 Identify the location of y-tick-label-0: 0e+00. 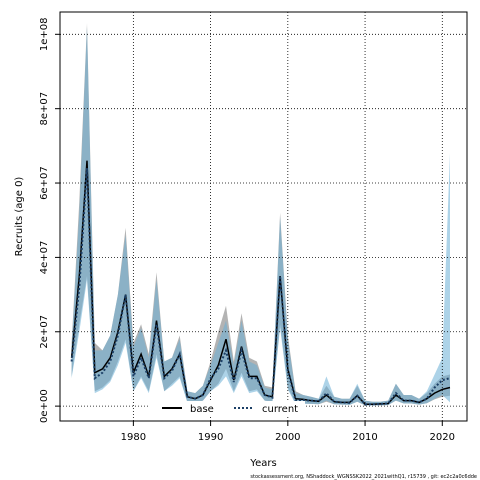
(44, 406).